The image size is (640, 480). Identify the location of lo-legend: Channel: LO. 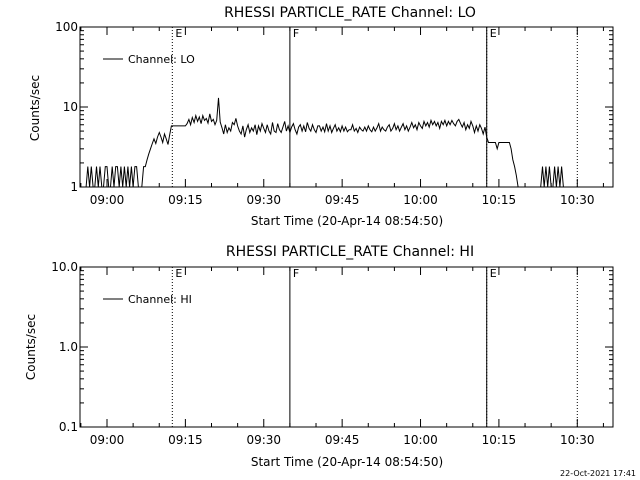
(149, 59).